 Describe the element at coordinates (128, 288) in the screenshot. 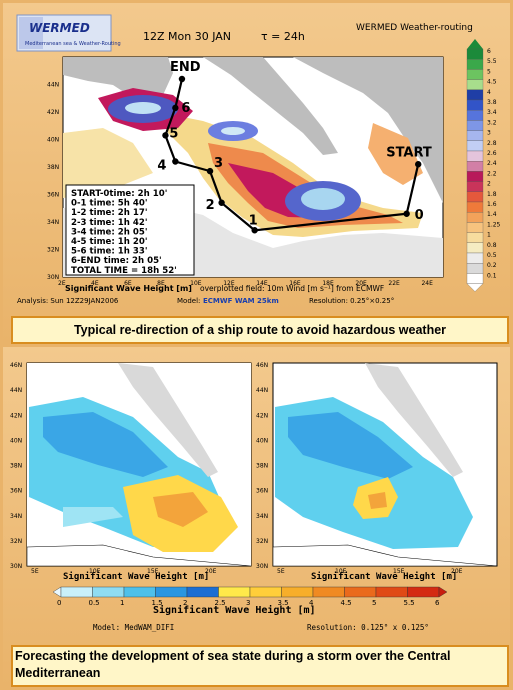

I see `footer-title: Significant Wave Height [m]` at that location.